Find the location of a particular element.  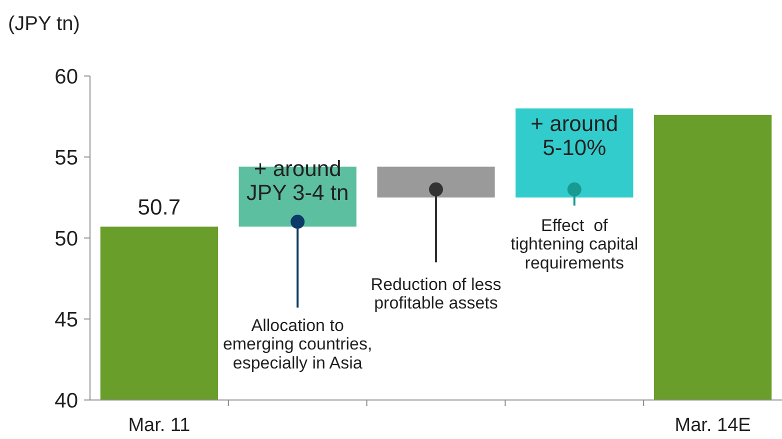

annotation: Allocation to emerging countries, especially in Asia is located at coordinates (297, 344).